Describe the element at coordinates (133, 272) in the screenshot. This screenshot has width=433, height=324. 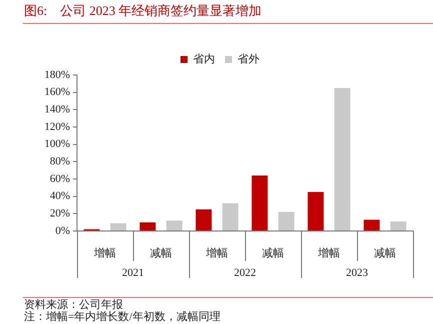
I see `text: 2021` at that location.